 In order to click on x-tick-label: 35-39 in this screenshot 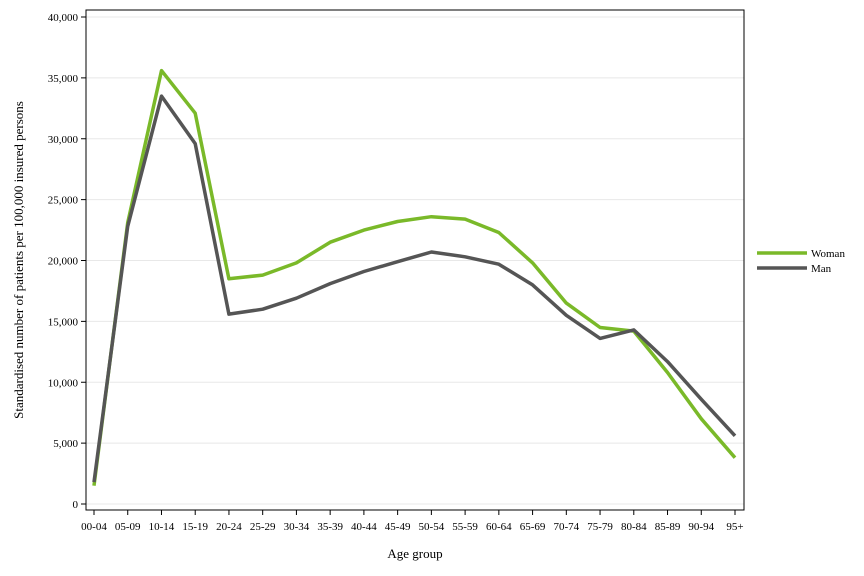, I will do `click(330, 527)`.